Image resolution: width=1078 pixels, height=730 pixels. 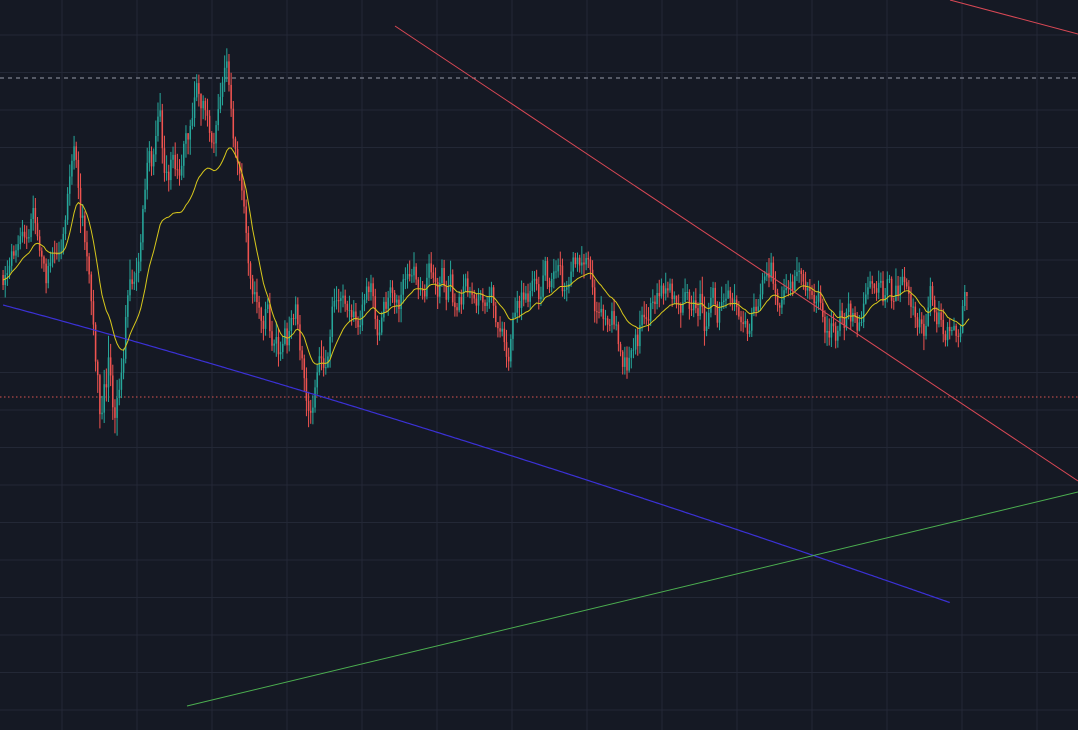 I want to click on resistance-trendline-far, so click(x=1013, y=17).